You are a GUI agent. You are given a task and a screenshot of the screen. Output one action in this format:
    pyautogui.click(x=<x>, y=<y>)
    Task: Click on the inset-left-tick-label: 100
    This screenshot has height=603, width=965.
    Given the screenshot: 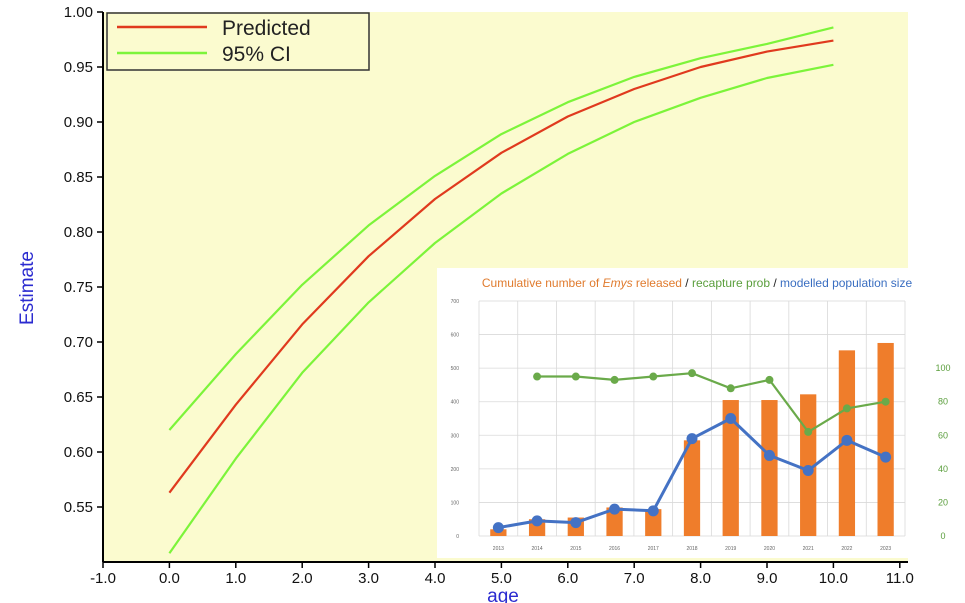 What is the action you would take?
    pyautogui.click(x=455, y=503)
    